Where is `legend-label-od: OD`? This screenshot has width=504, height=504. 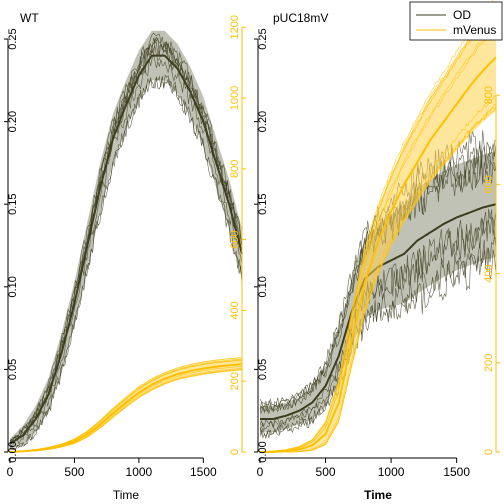 legend-label-od: OD is located at coordinates (462, 15).